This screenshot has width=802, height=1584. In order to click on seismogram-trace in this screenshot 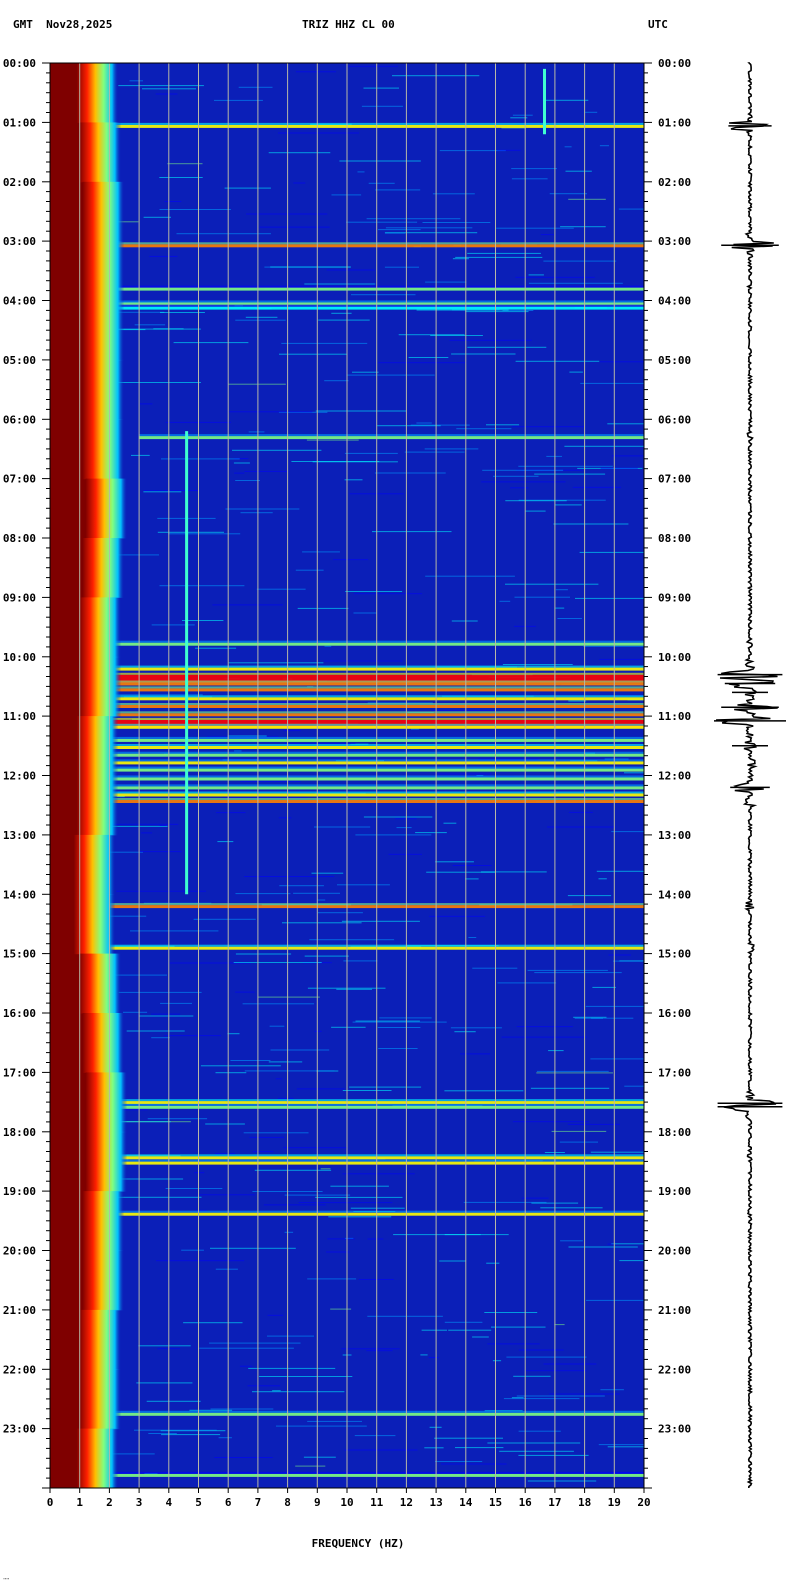, I will do `click(750, 775)`.